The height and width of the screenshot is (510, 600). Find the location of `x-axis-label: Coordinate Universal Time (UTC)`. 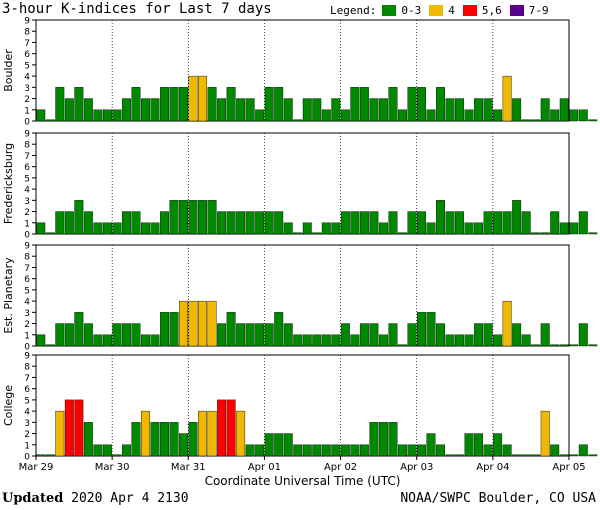

x-axis-label: Coordinate Universal Time (UTC) is located at coordinates (303, 481).